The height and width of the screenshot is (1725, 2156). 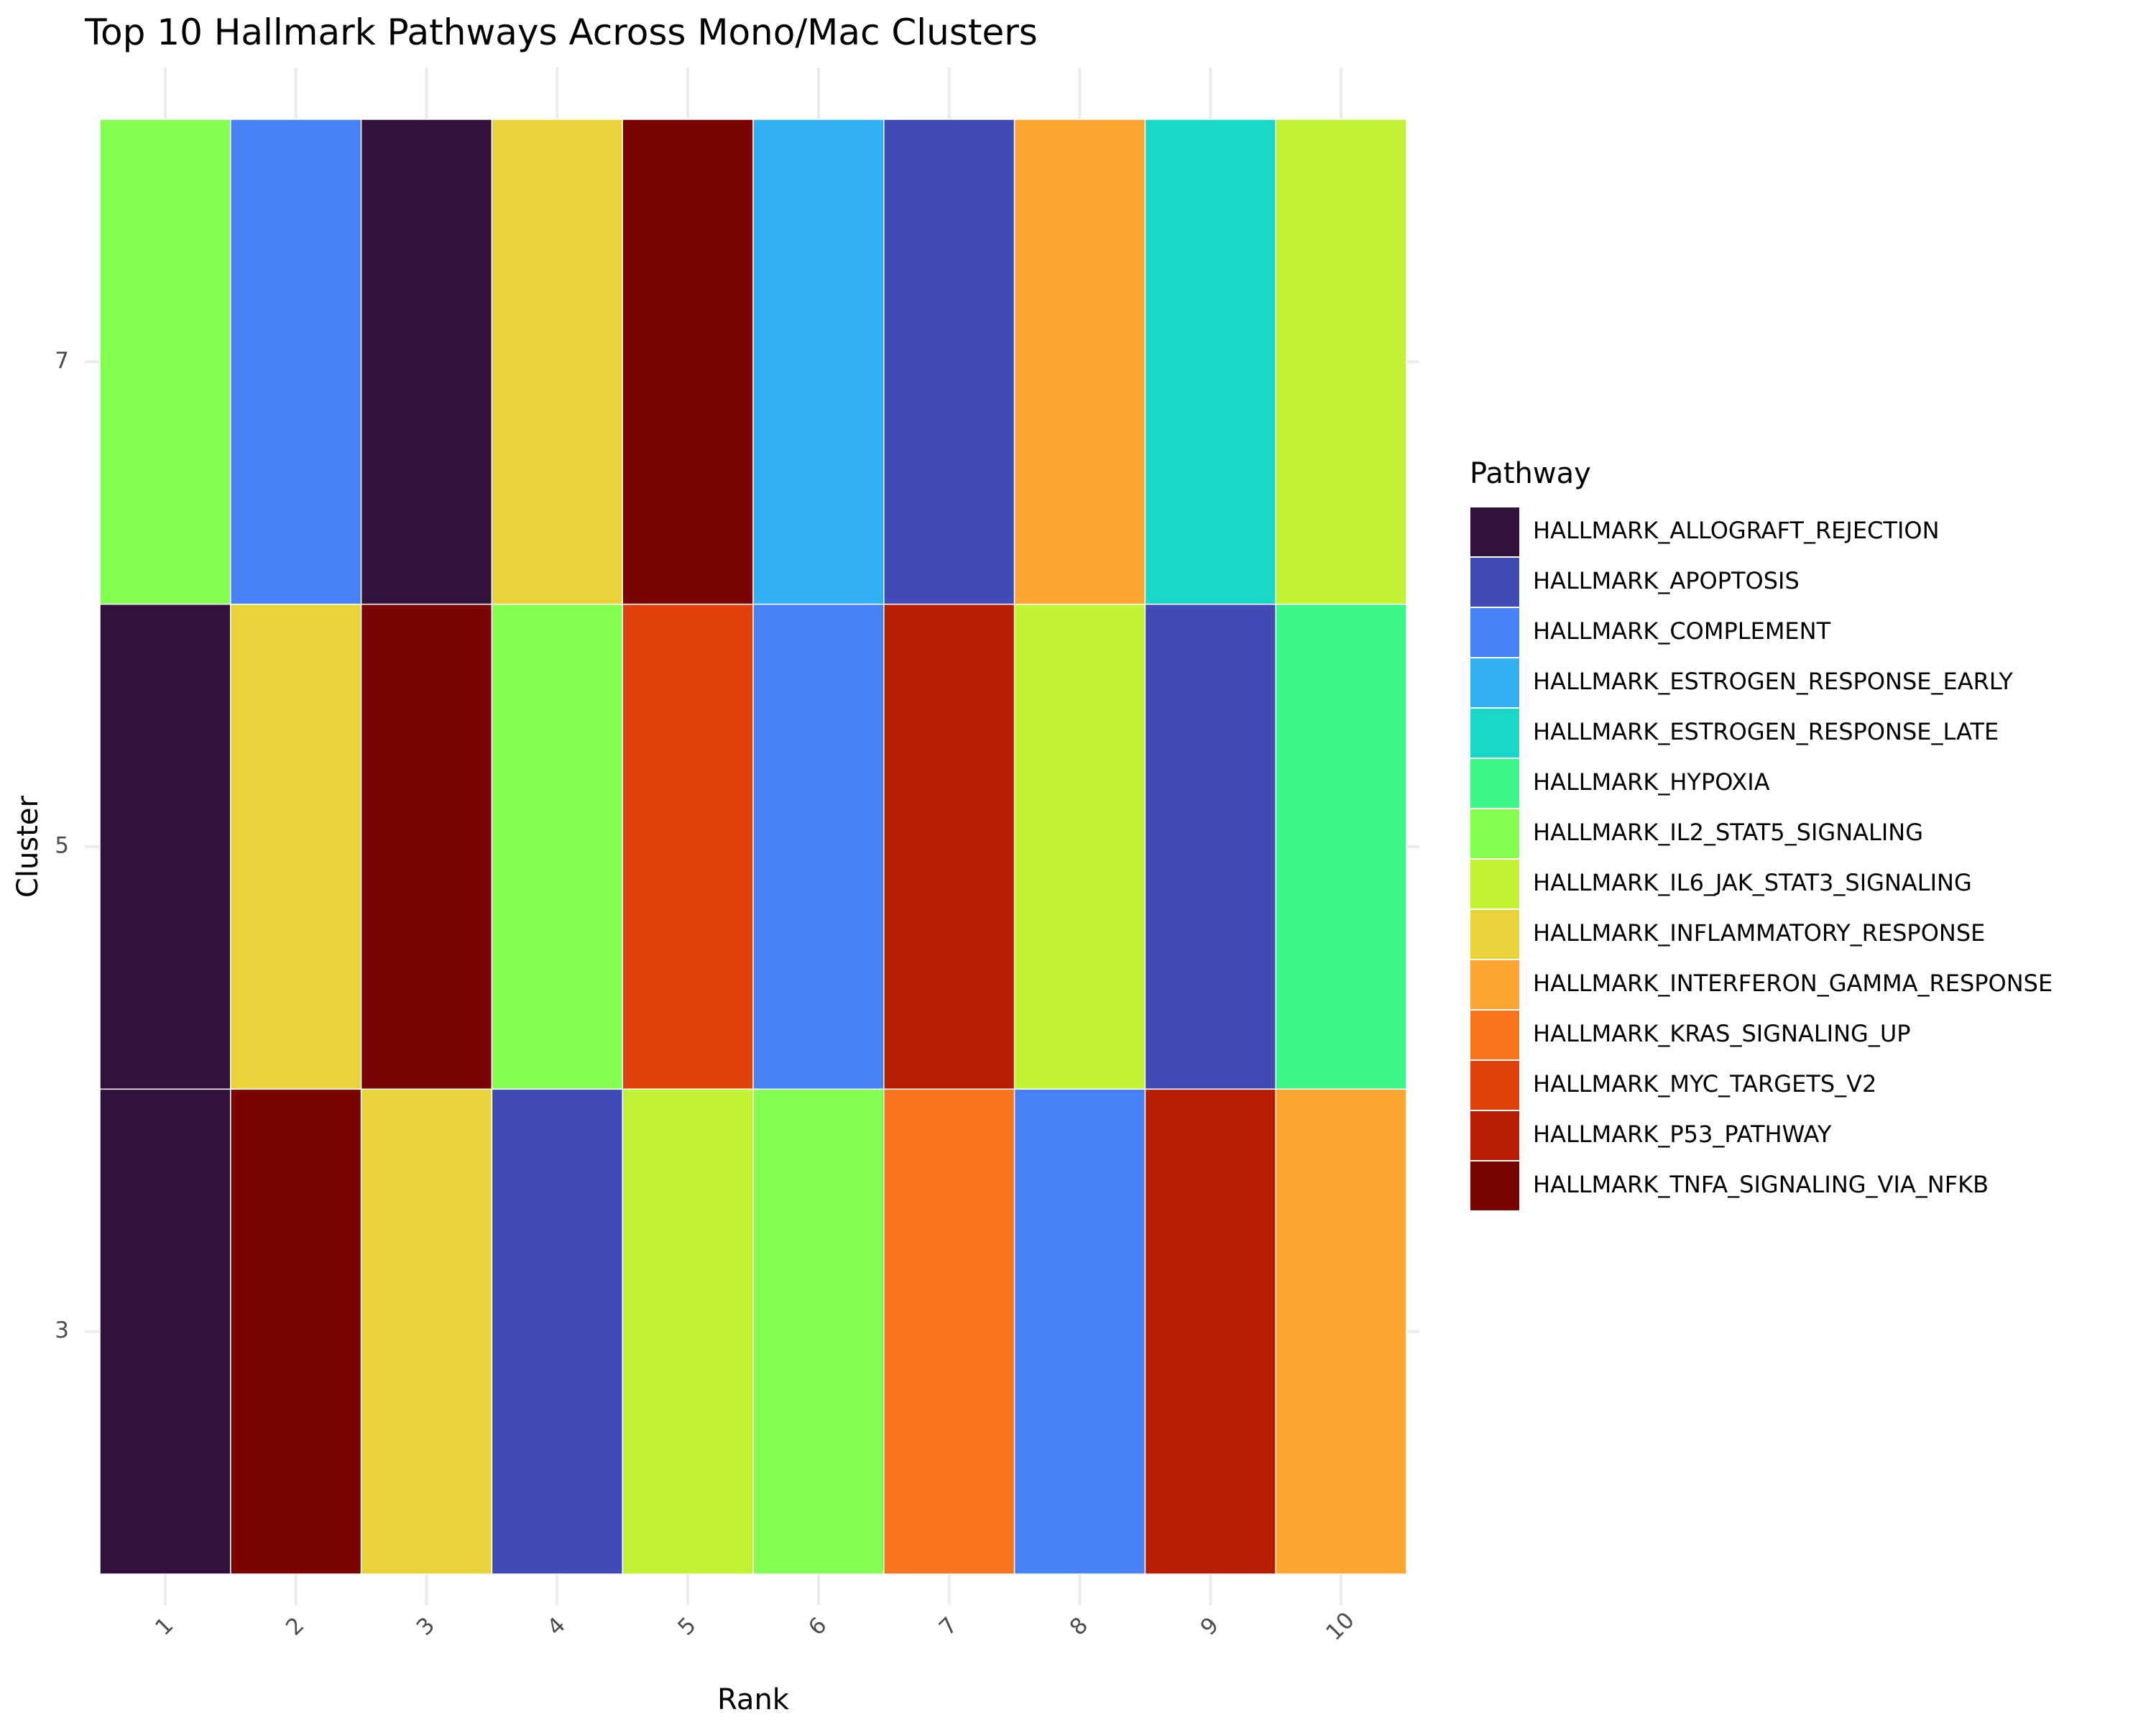 What do you see at coordinates (62, 1330) in the screenshot?
I see `y-tick-label: 3` at bounding box center [62, 1330].